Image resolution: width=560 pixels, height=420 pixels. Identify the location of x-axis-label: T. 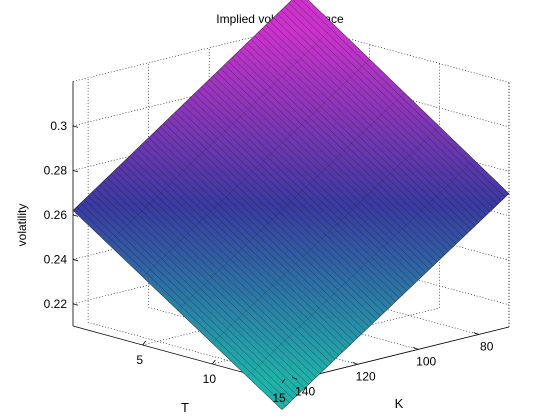
(185, 407).